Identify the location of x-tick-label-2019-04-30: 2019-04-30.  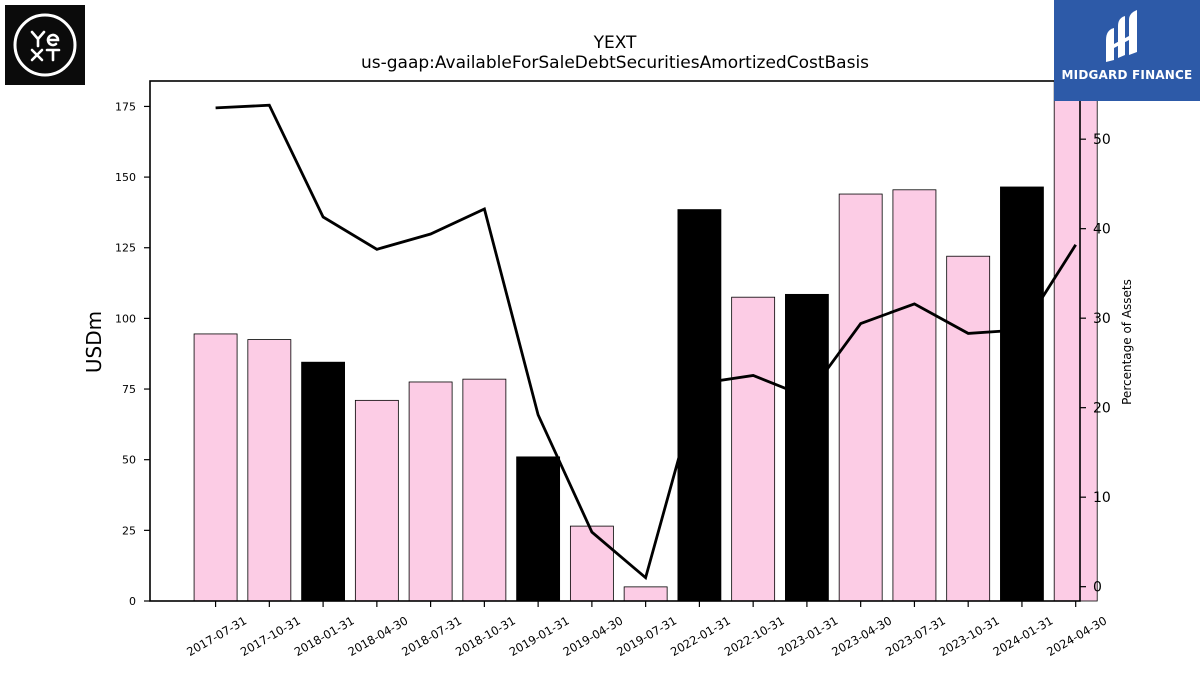
(593, 636).